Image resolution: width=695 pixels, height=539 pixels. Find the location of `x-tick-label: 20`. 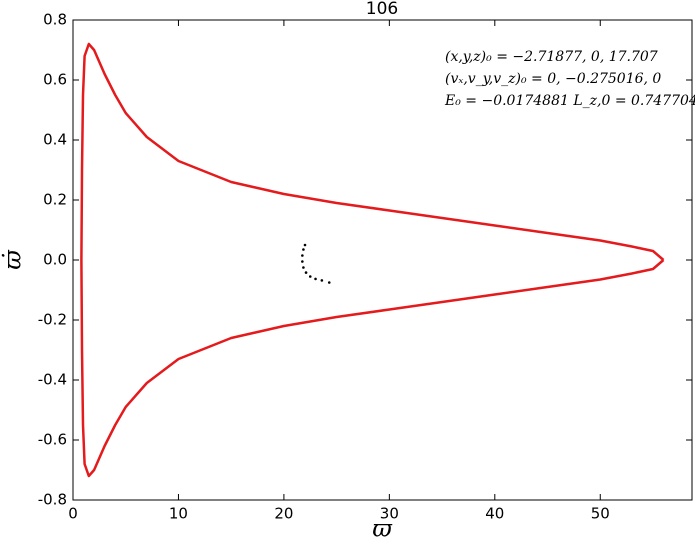

x-tick-label: 20 is located at coordinates (283, 514).